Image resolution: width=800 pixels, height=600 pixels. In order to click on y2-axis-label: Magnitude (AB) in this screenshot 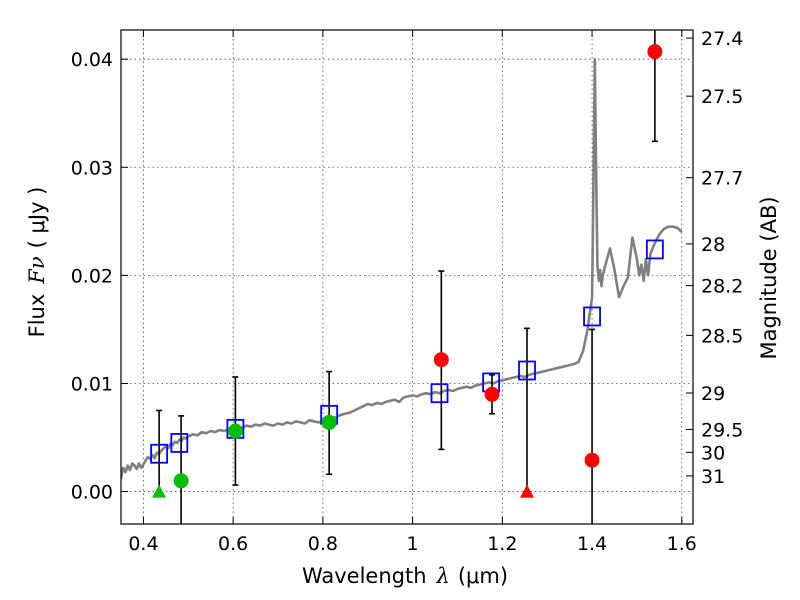, I will do `click(769, 277)`.